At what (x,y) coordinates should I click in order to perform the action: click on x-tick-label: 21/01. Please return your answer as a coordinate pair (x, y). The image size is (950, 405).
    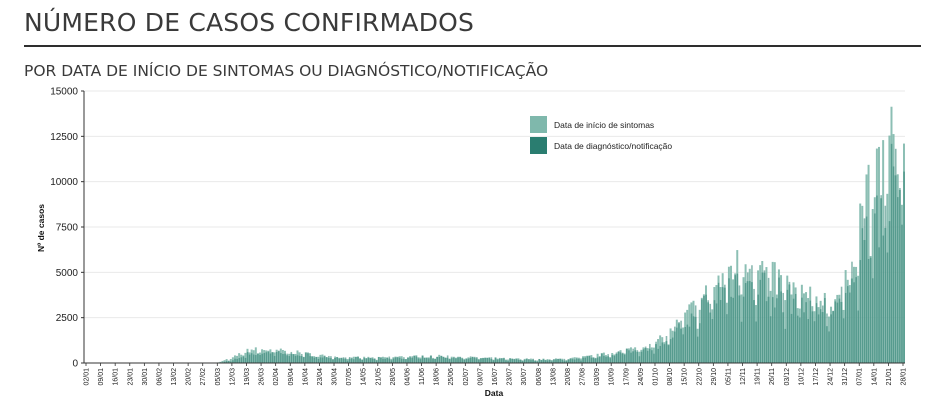
    Looking at the image, I should click on (889, 377).